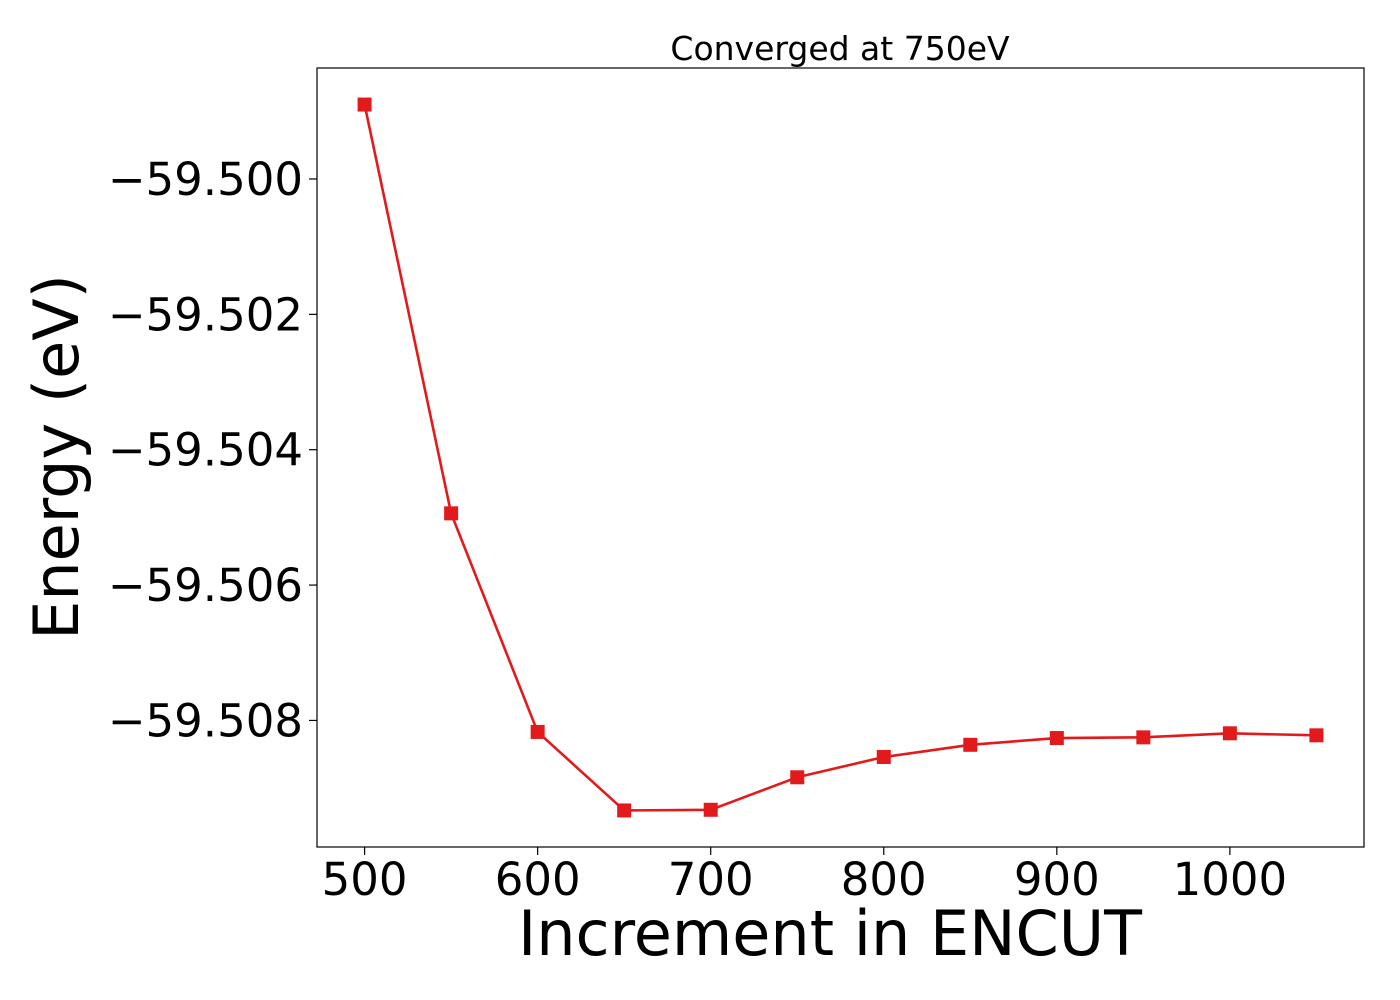 The width and height of the screenshot is (1400, 1000). What do you see at coordinates (205, 314) in the screenshot?
I see `y-tick-label: −59.502` at bounding box center [205, 314].